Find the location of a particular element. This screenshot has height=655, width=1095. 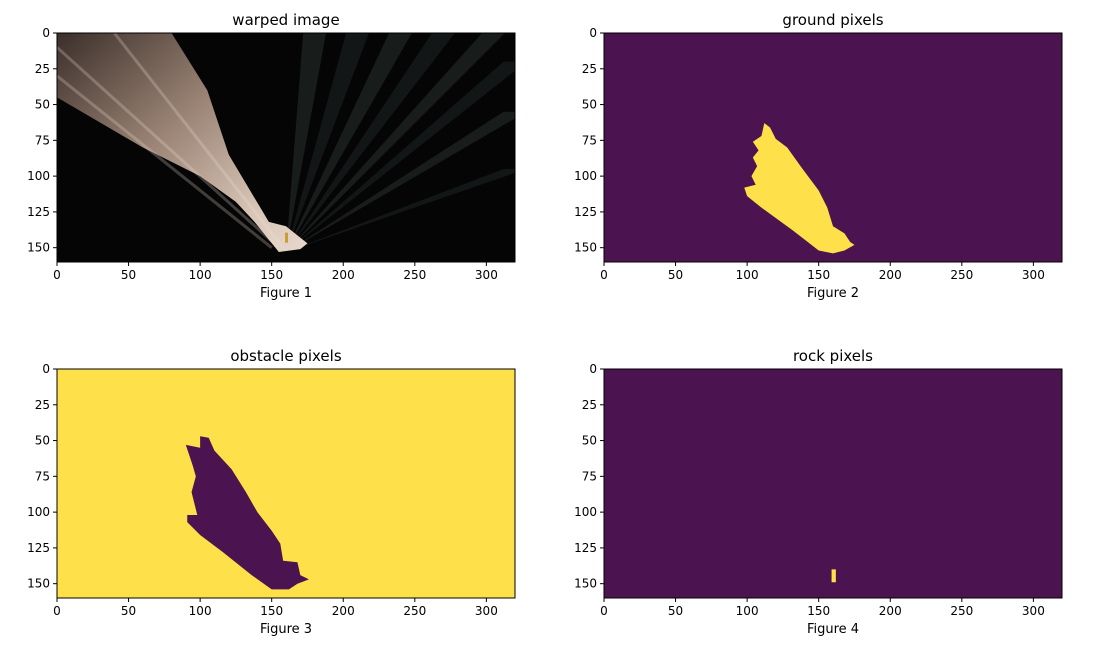

x-axis-label: Figure 2 is located at coordinates (833, 293).